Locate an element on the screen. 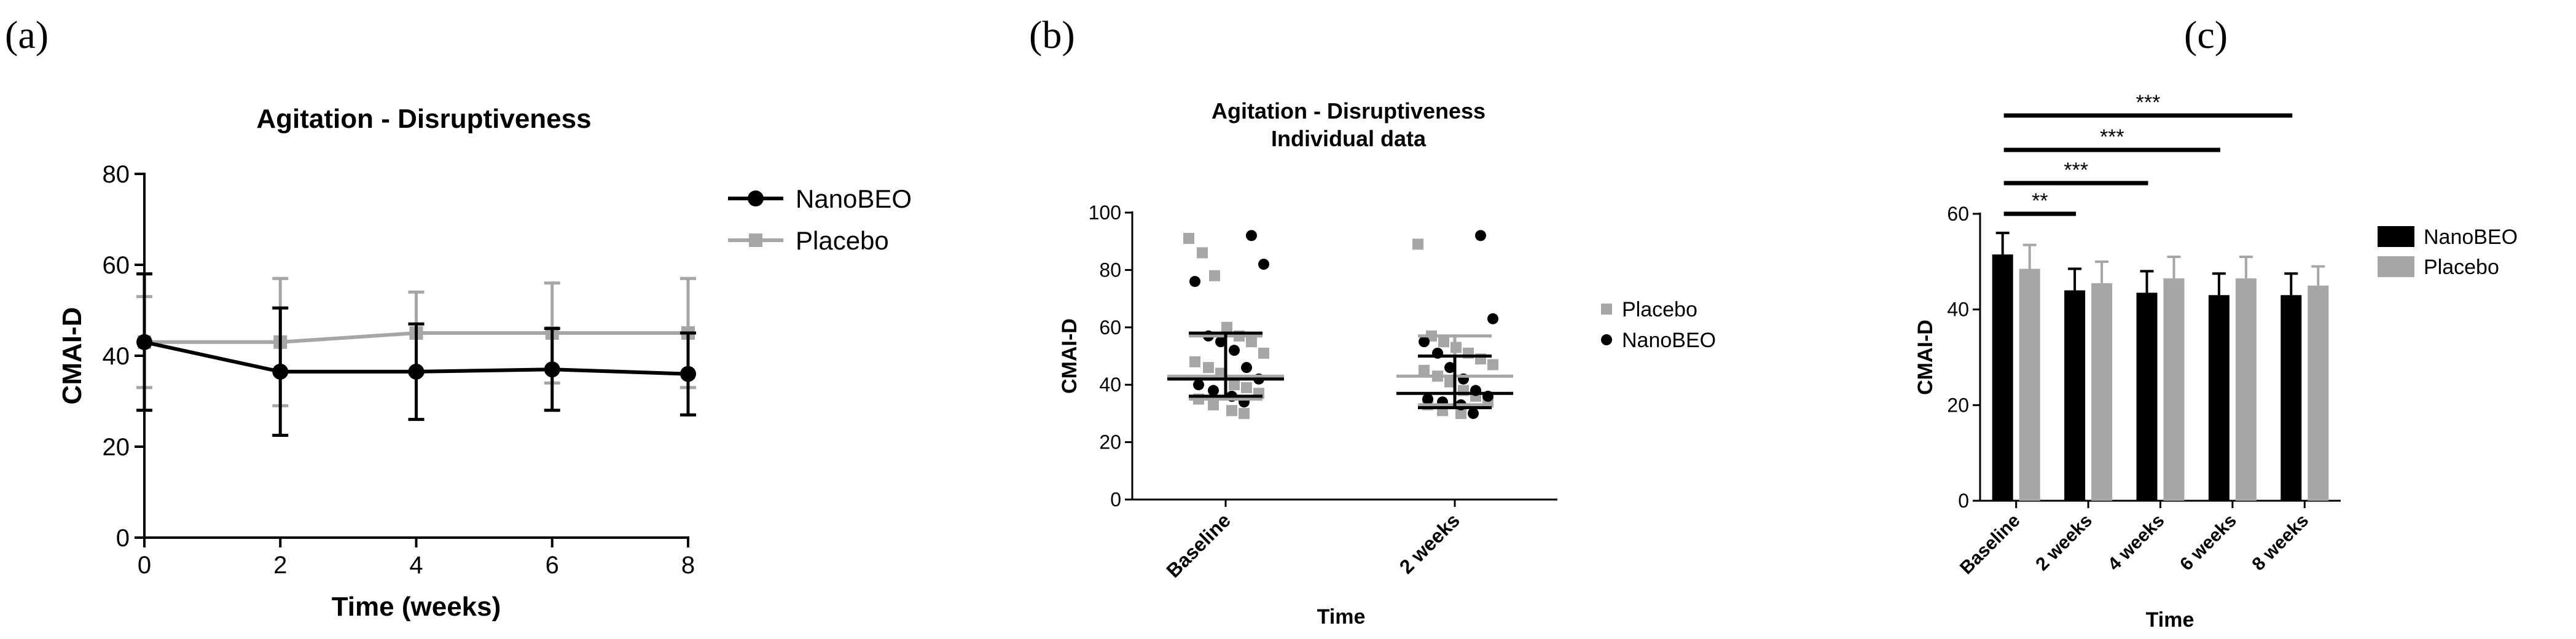  x-tick-label-a: 4 is located at coordinates (416, 565).